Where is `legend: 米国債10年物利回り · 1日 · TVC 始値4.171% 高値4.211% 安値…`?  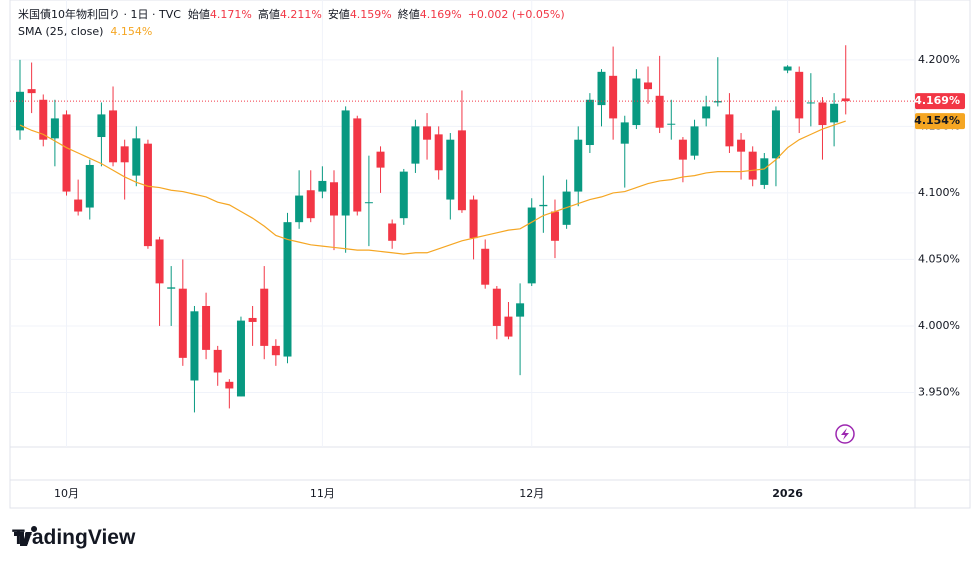
legend: 米国債10年物利回り · 1日 · TVC 始値4.171% 高値4.211% 安値… is located at coordinates (294, 23).